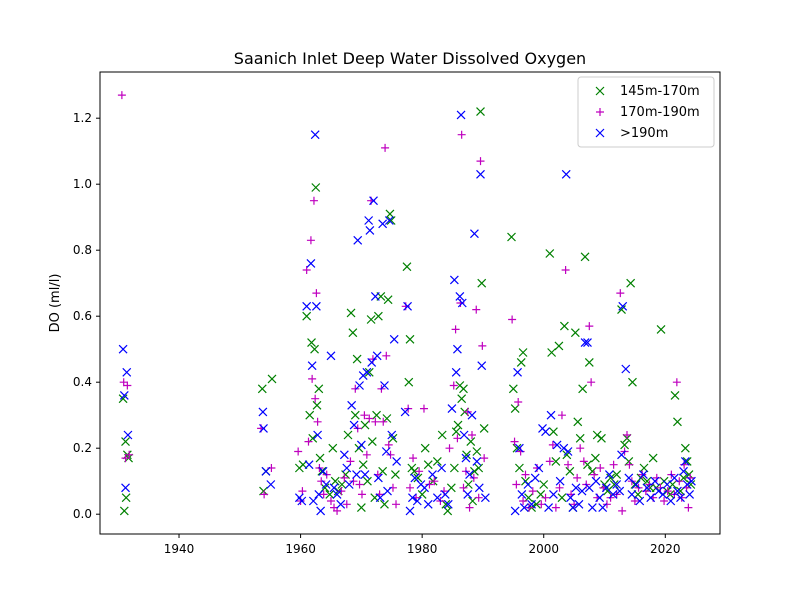  I want to click on legend-label: >190m, so click(644, 133).